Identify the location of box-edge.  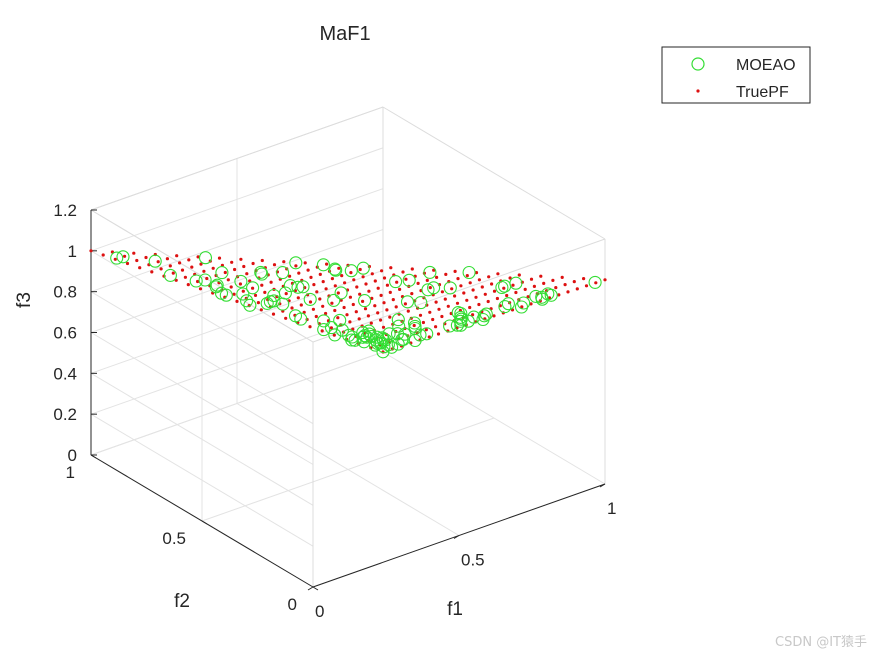
(202, 276).